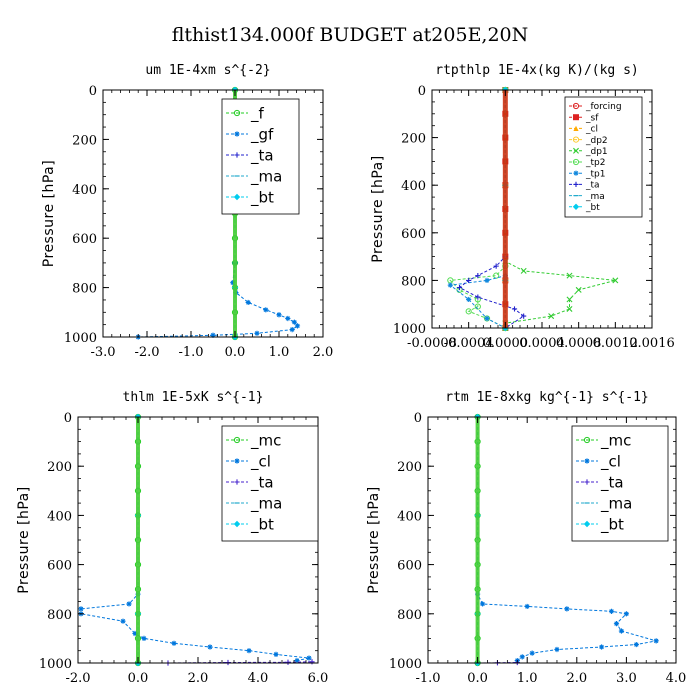 This screenshot has height=700, width=700. I want to click on x-tick-label: -1.0, so click(190, 352).